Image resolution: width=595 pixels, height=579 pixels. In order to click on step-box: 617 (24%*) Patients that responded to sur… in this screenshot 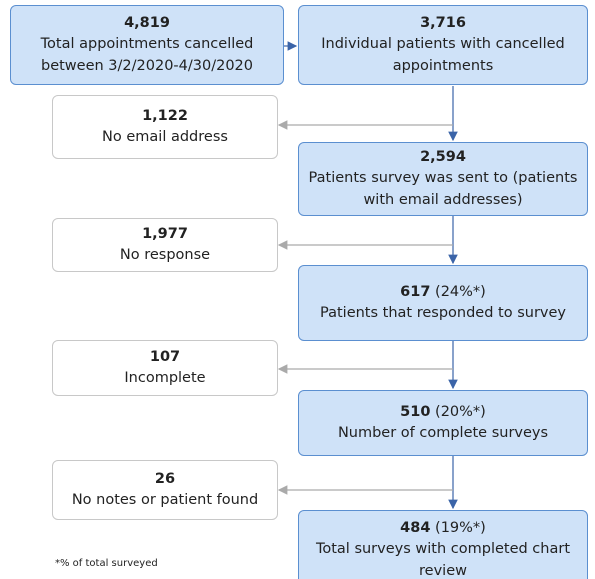, I will do `click(443, 303)`.